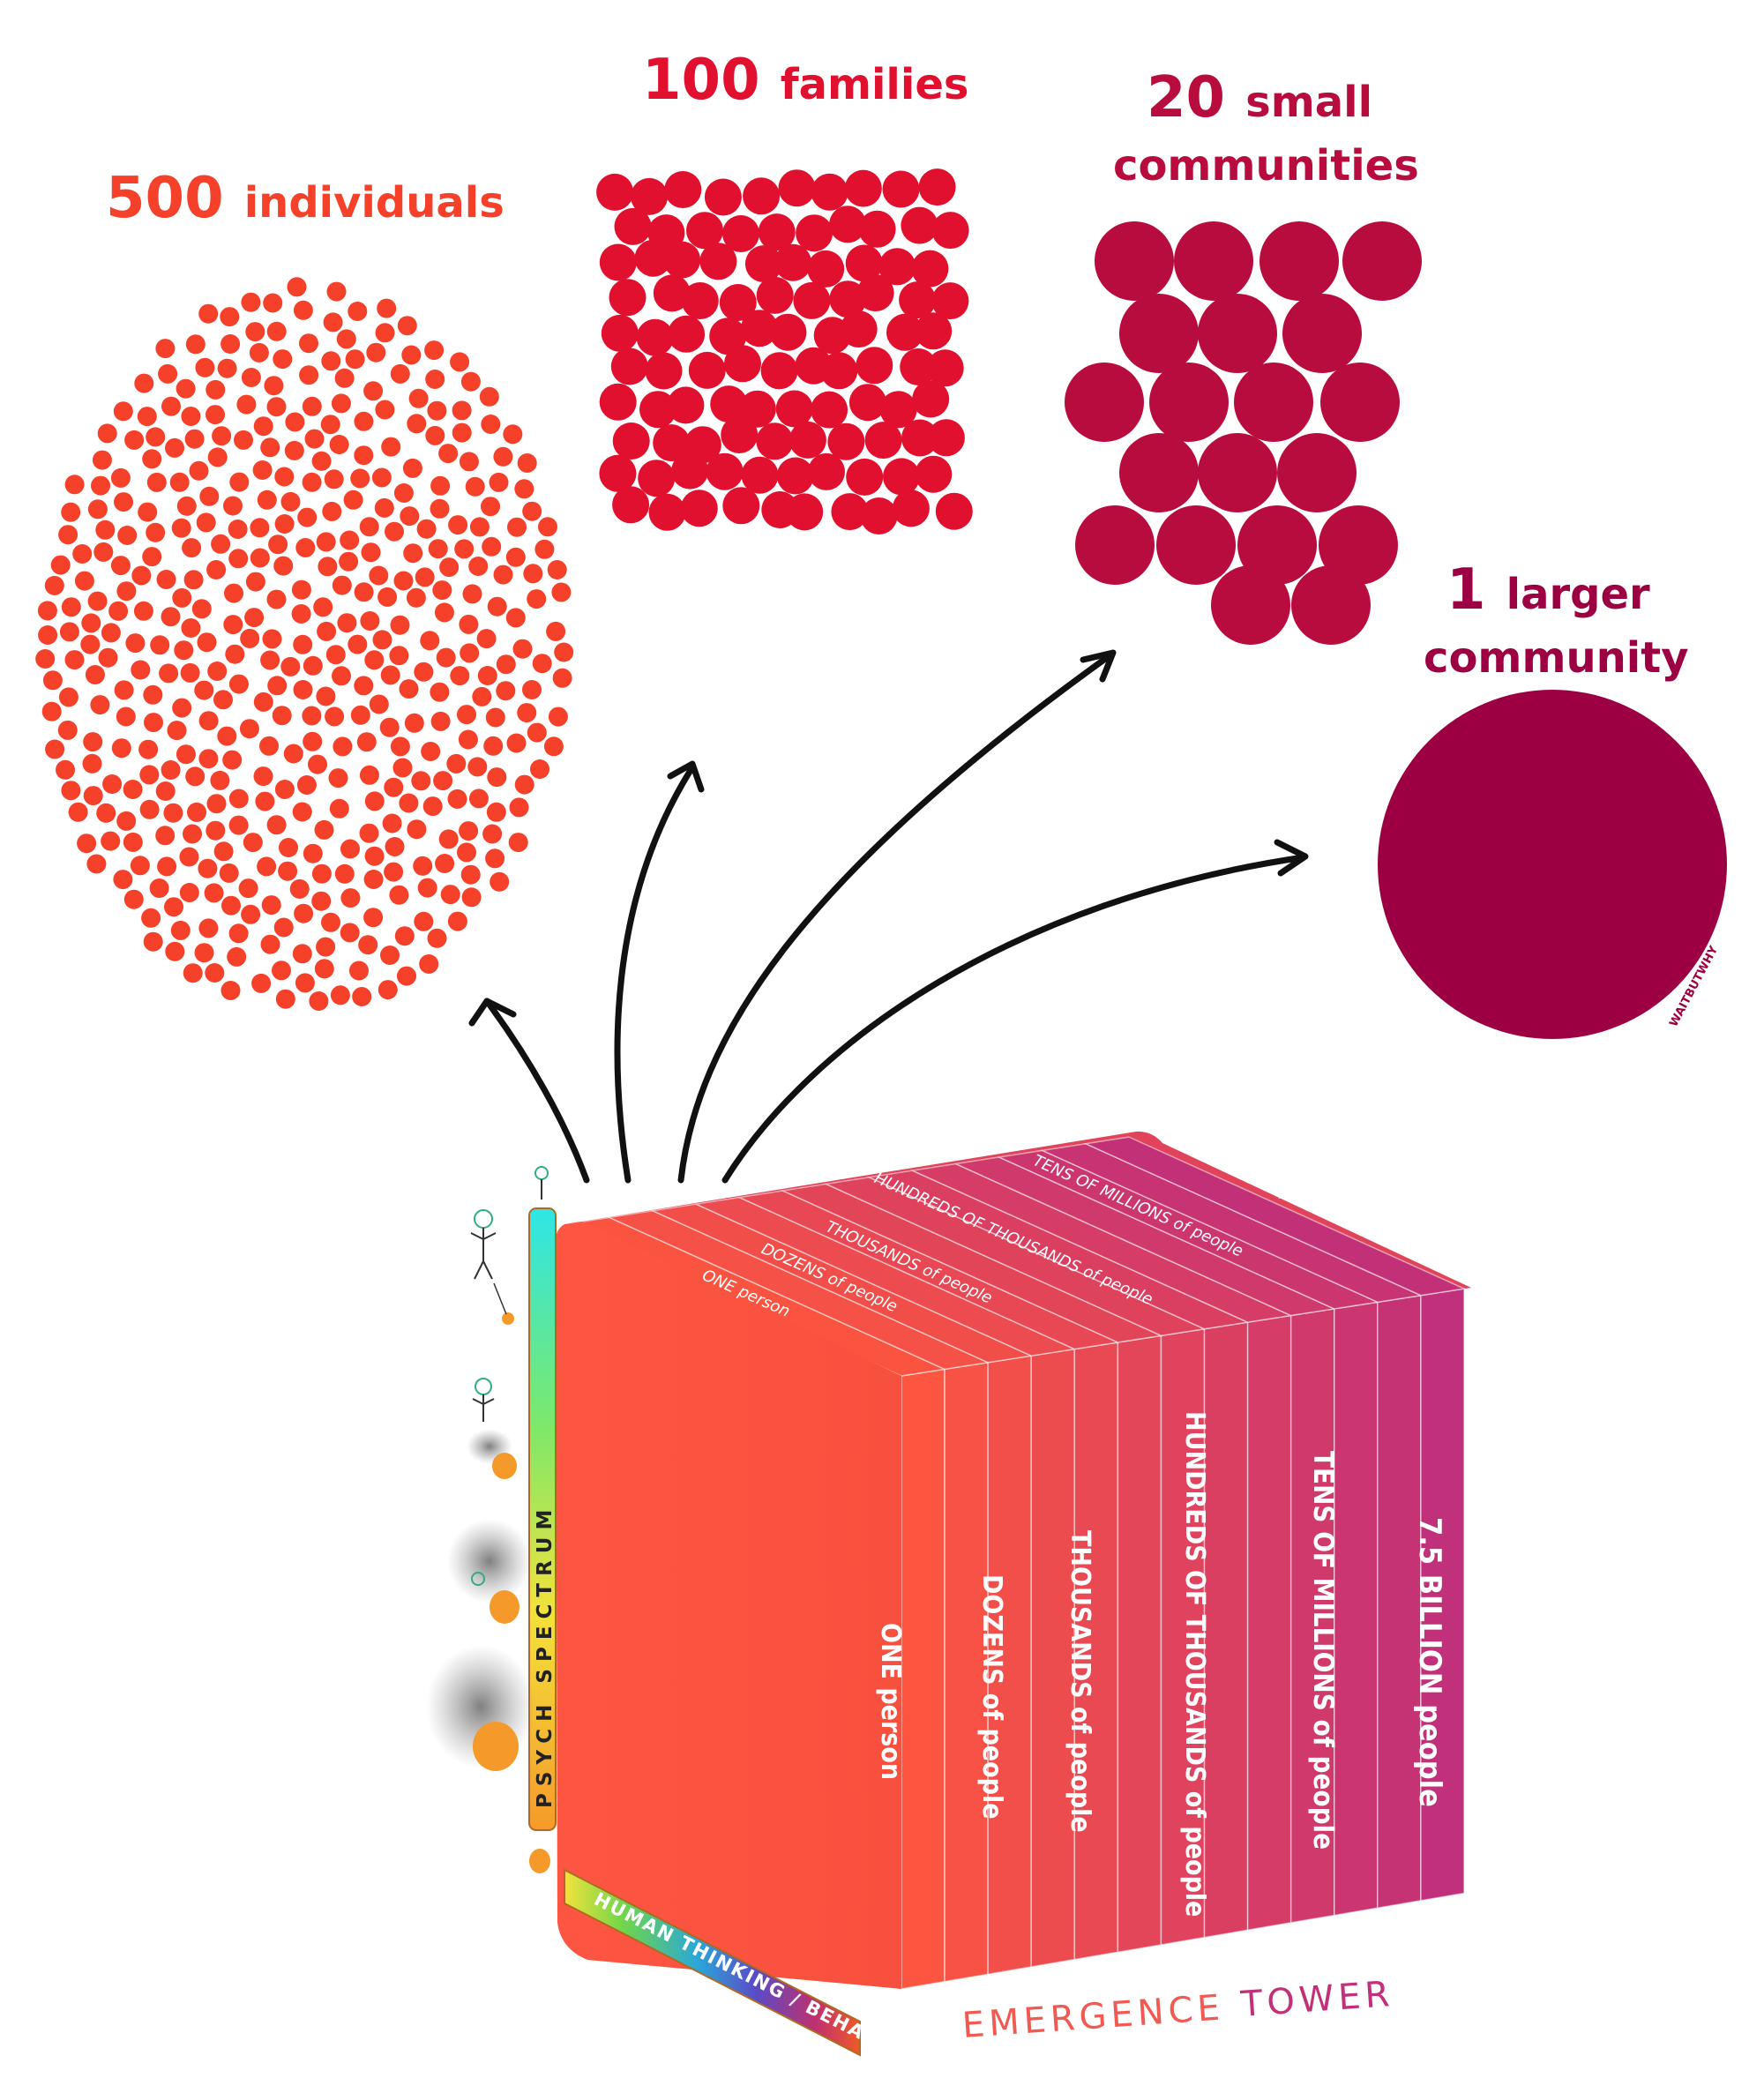 The width and height of the screenshot is (1764, 2078). What do you see at coordinates (890, 1702) in the screenshot?
I see `tower-level-label: ONE person` at bounding box center [890, 1702].